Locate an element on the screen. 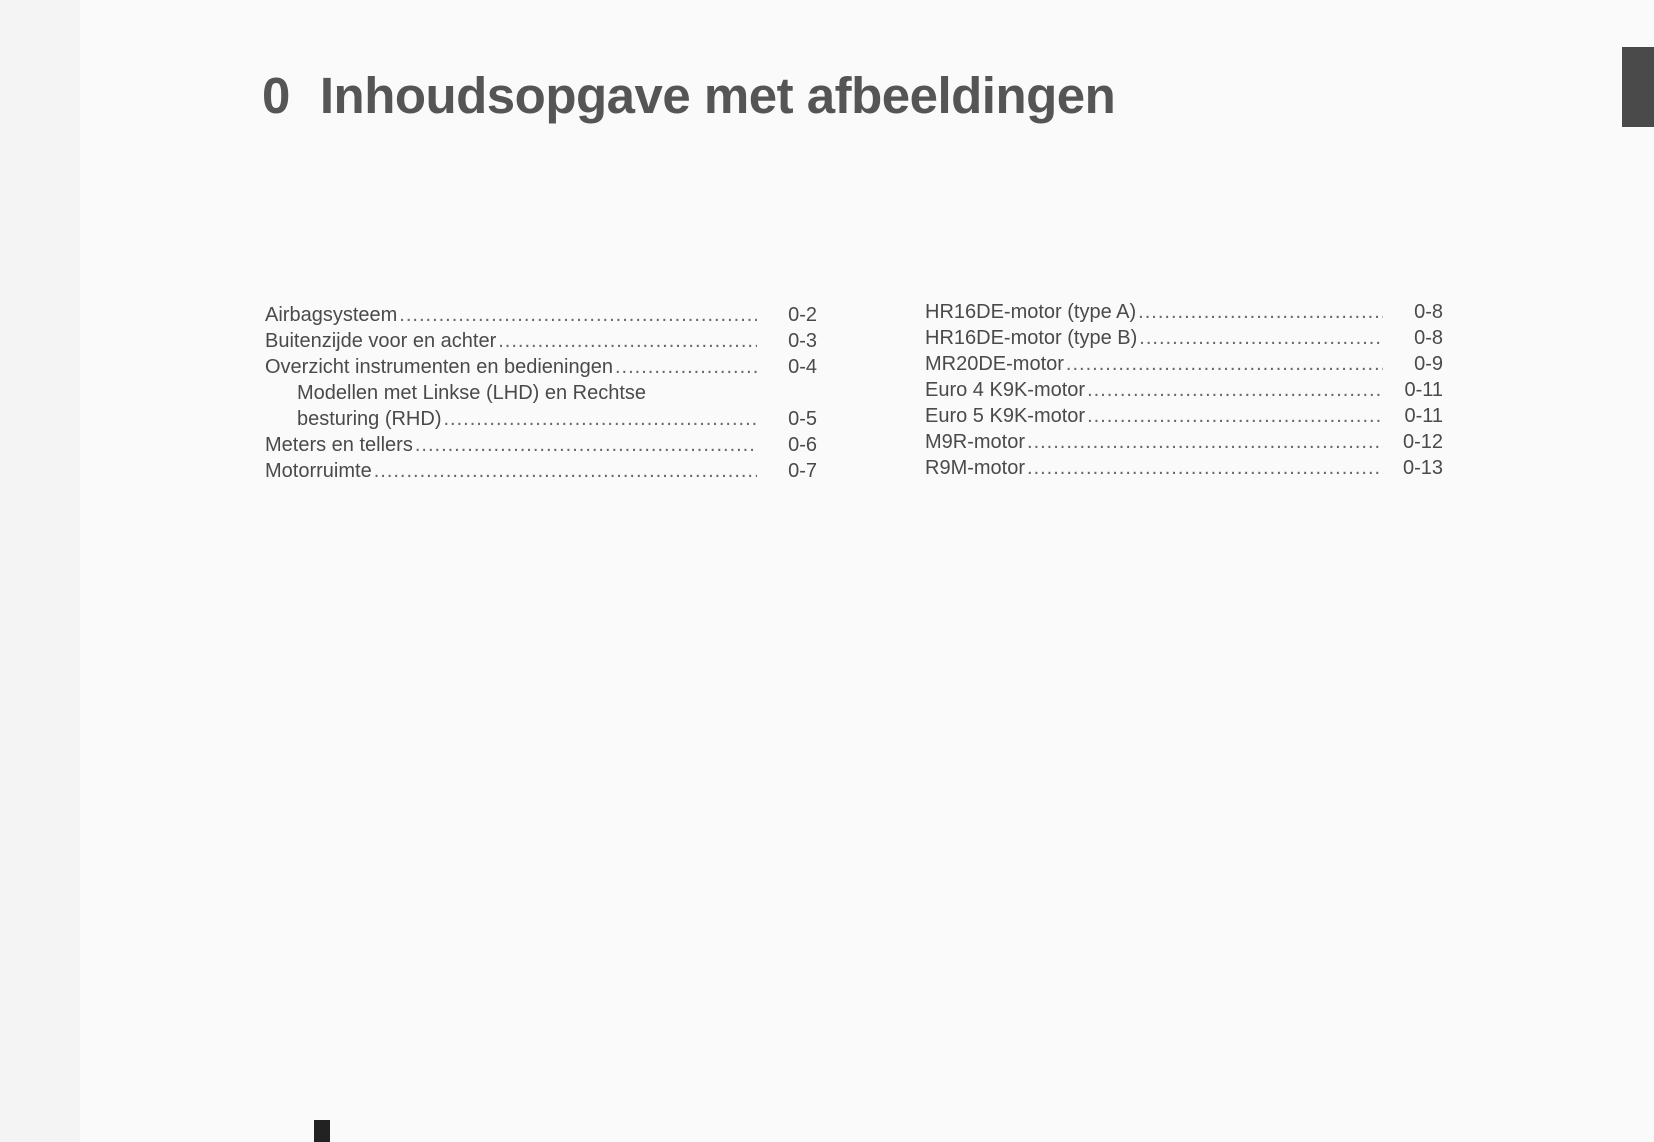  toc-label: R9M-motor is located at coordinates (975, 468).